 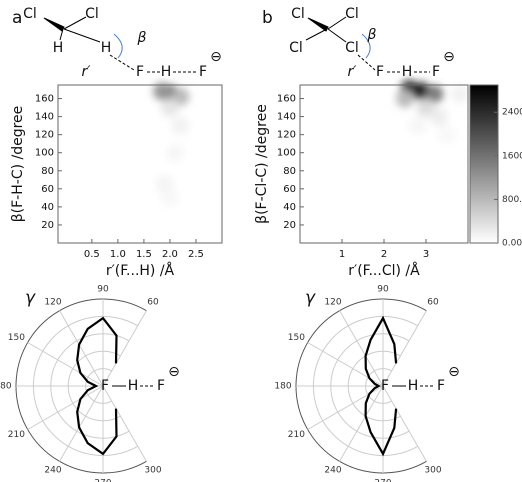 What do you see at coordinates (196, 254) in the screenshot?
I see `x-tick-label: 2.5` at bounding box center [196, 254].